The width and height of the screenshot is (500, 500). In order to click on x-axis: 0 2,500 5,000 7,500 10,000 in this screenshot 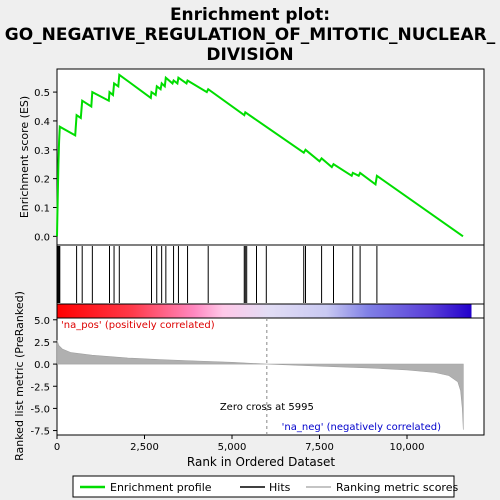, I will do `click(239, 444)`.